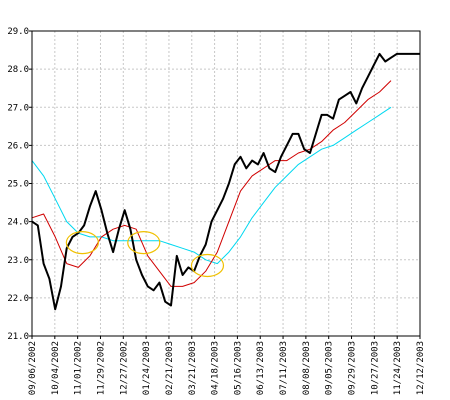  I want to click on x-tick-label: 02/21/2003, so click(170, 368).